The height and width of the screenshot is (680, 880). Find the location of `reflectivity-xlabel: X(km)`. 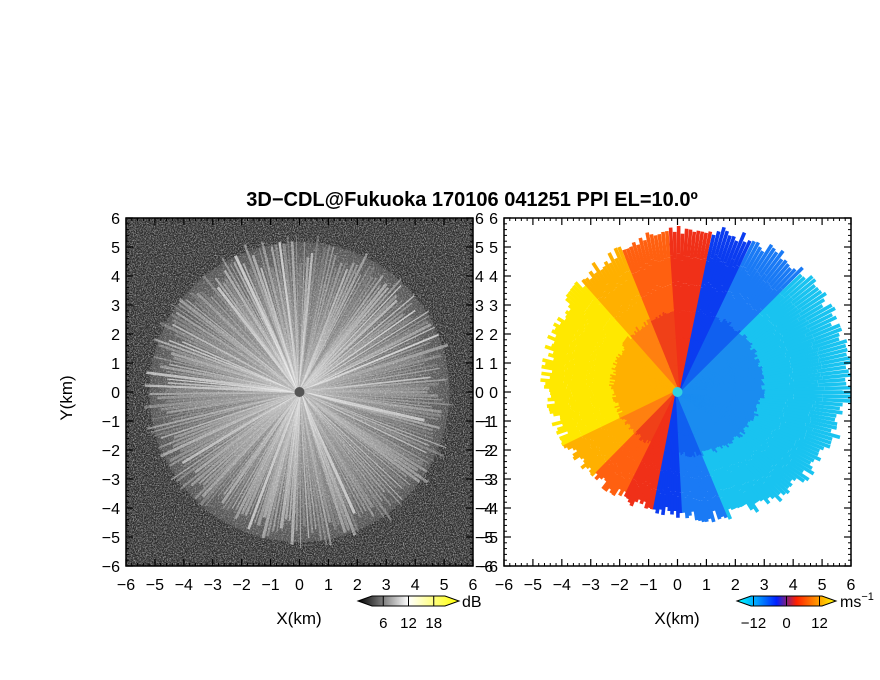

reflectivity-xlabel: X(km) is located at coordinates (298, 618).